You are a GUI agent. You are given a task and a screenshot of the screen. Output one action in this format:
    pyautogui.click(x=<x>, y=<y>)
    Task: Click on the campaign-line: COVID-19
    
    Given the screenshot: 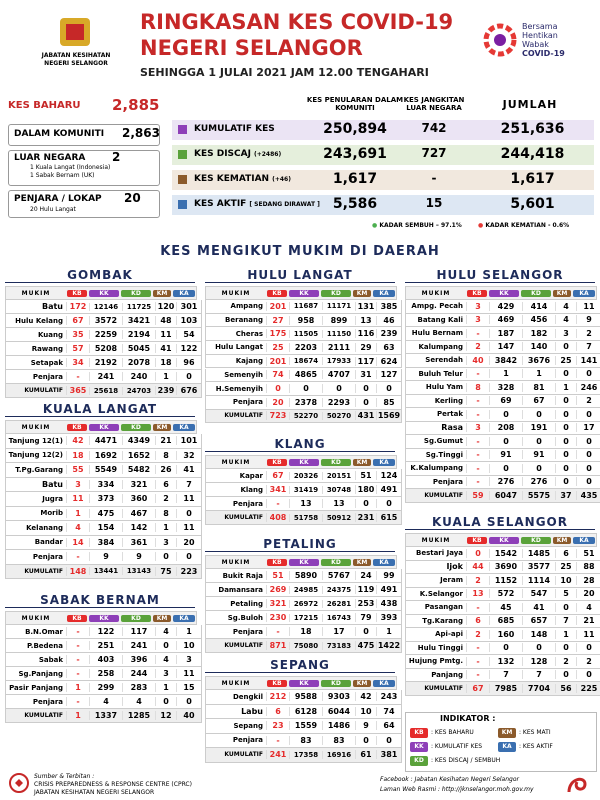 What is the action you would take?
    pyautogui.click(x=543, y=53)
    